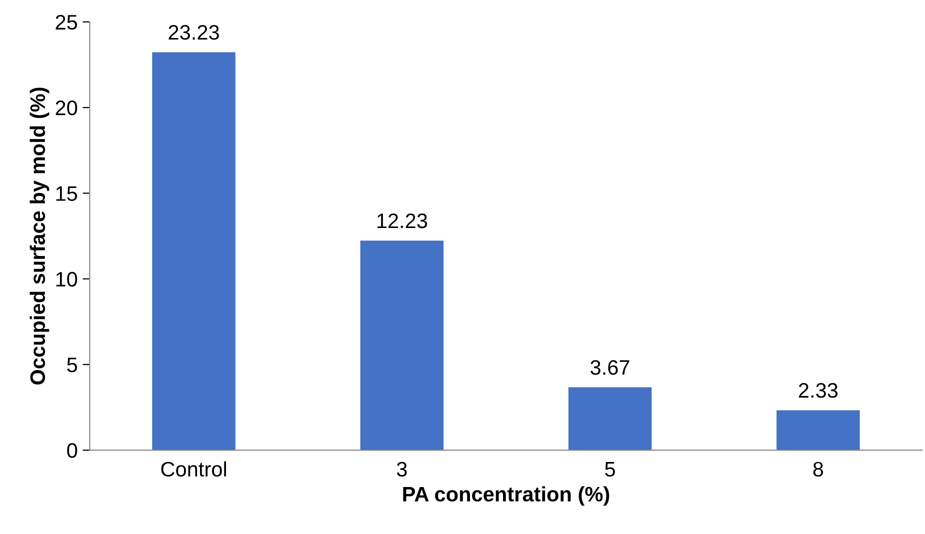 This screenshot has height=534, width=925. What do you see at coordinates (506, 496) in the screenshot?
I see `x-axis-title: PA concentration (%)` at bounding box center [506, 496].